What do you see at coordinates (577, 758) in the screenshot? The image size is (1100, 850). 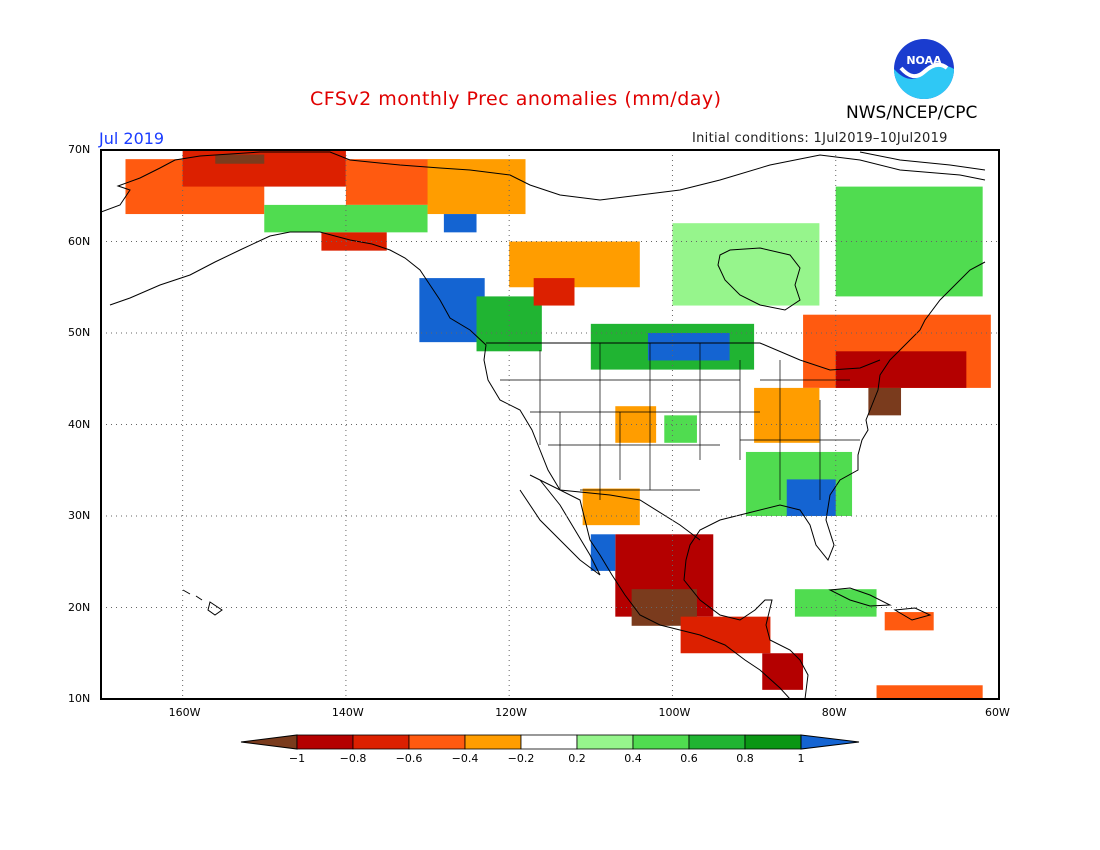 I see `colorbar-label: 0.2` at bounding box center [577, 758].